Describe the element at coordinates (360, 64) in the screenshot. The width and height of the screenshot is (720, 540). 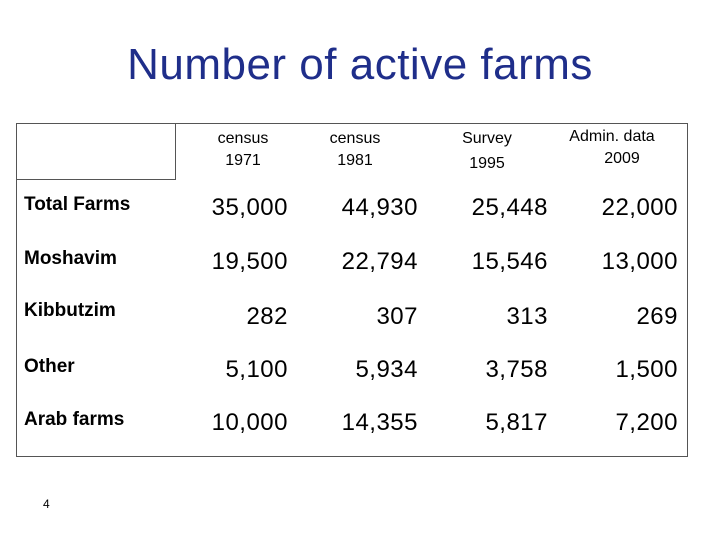
I see `page-title: Number of active farms` at that location.